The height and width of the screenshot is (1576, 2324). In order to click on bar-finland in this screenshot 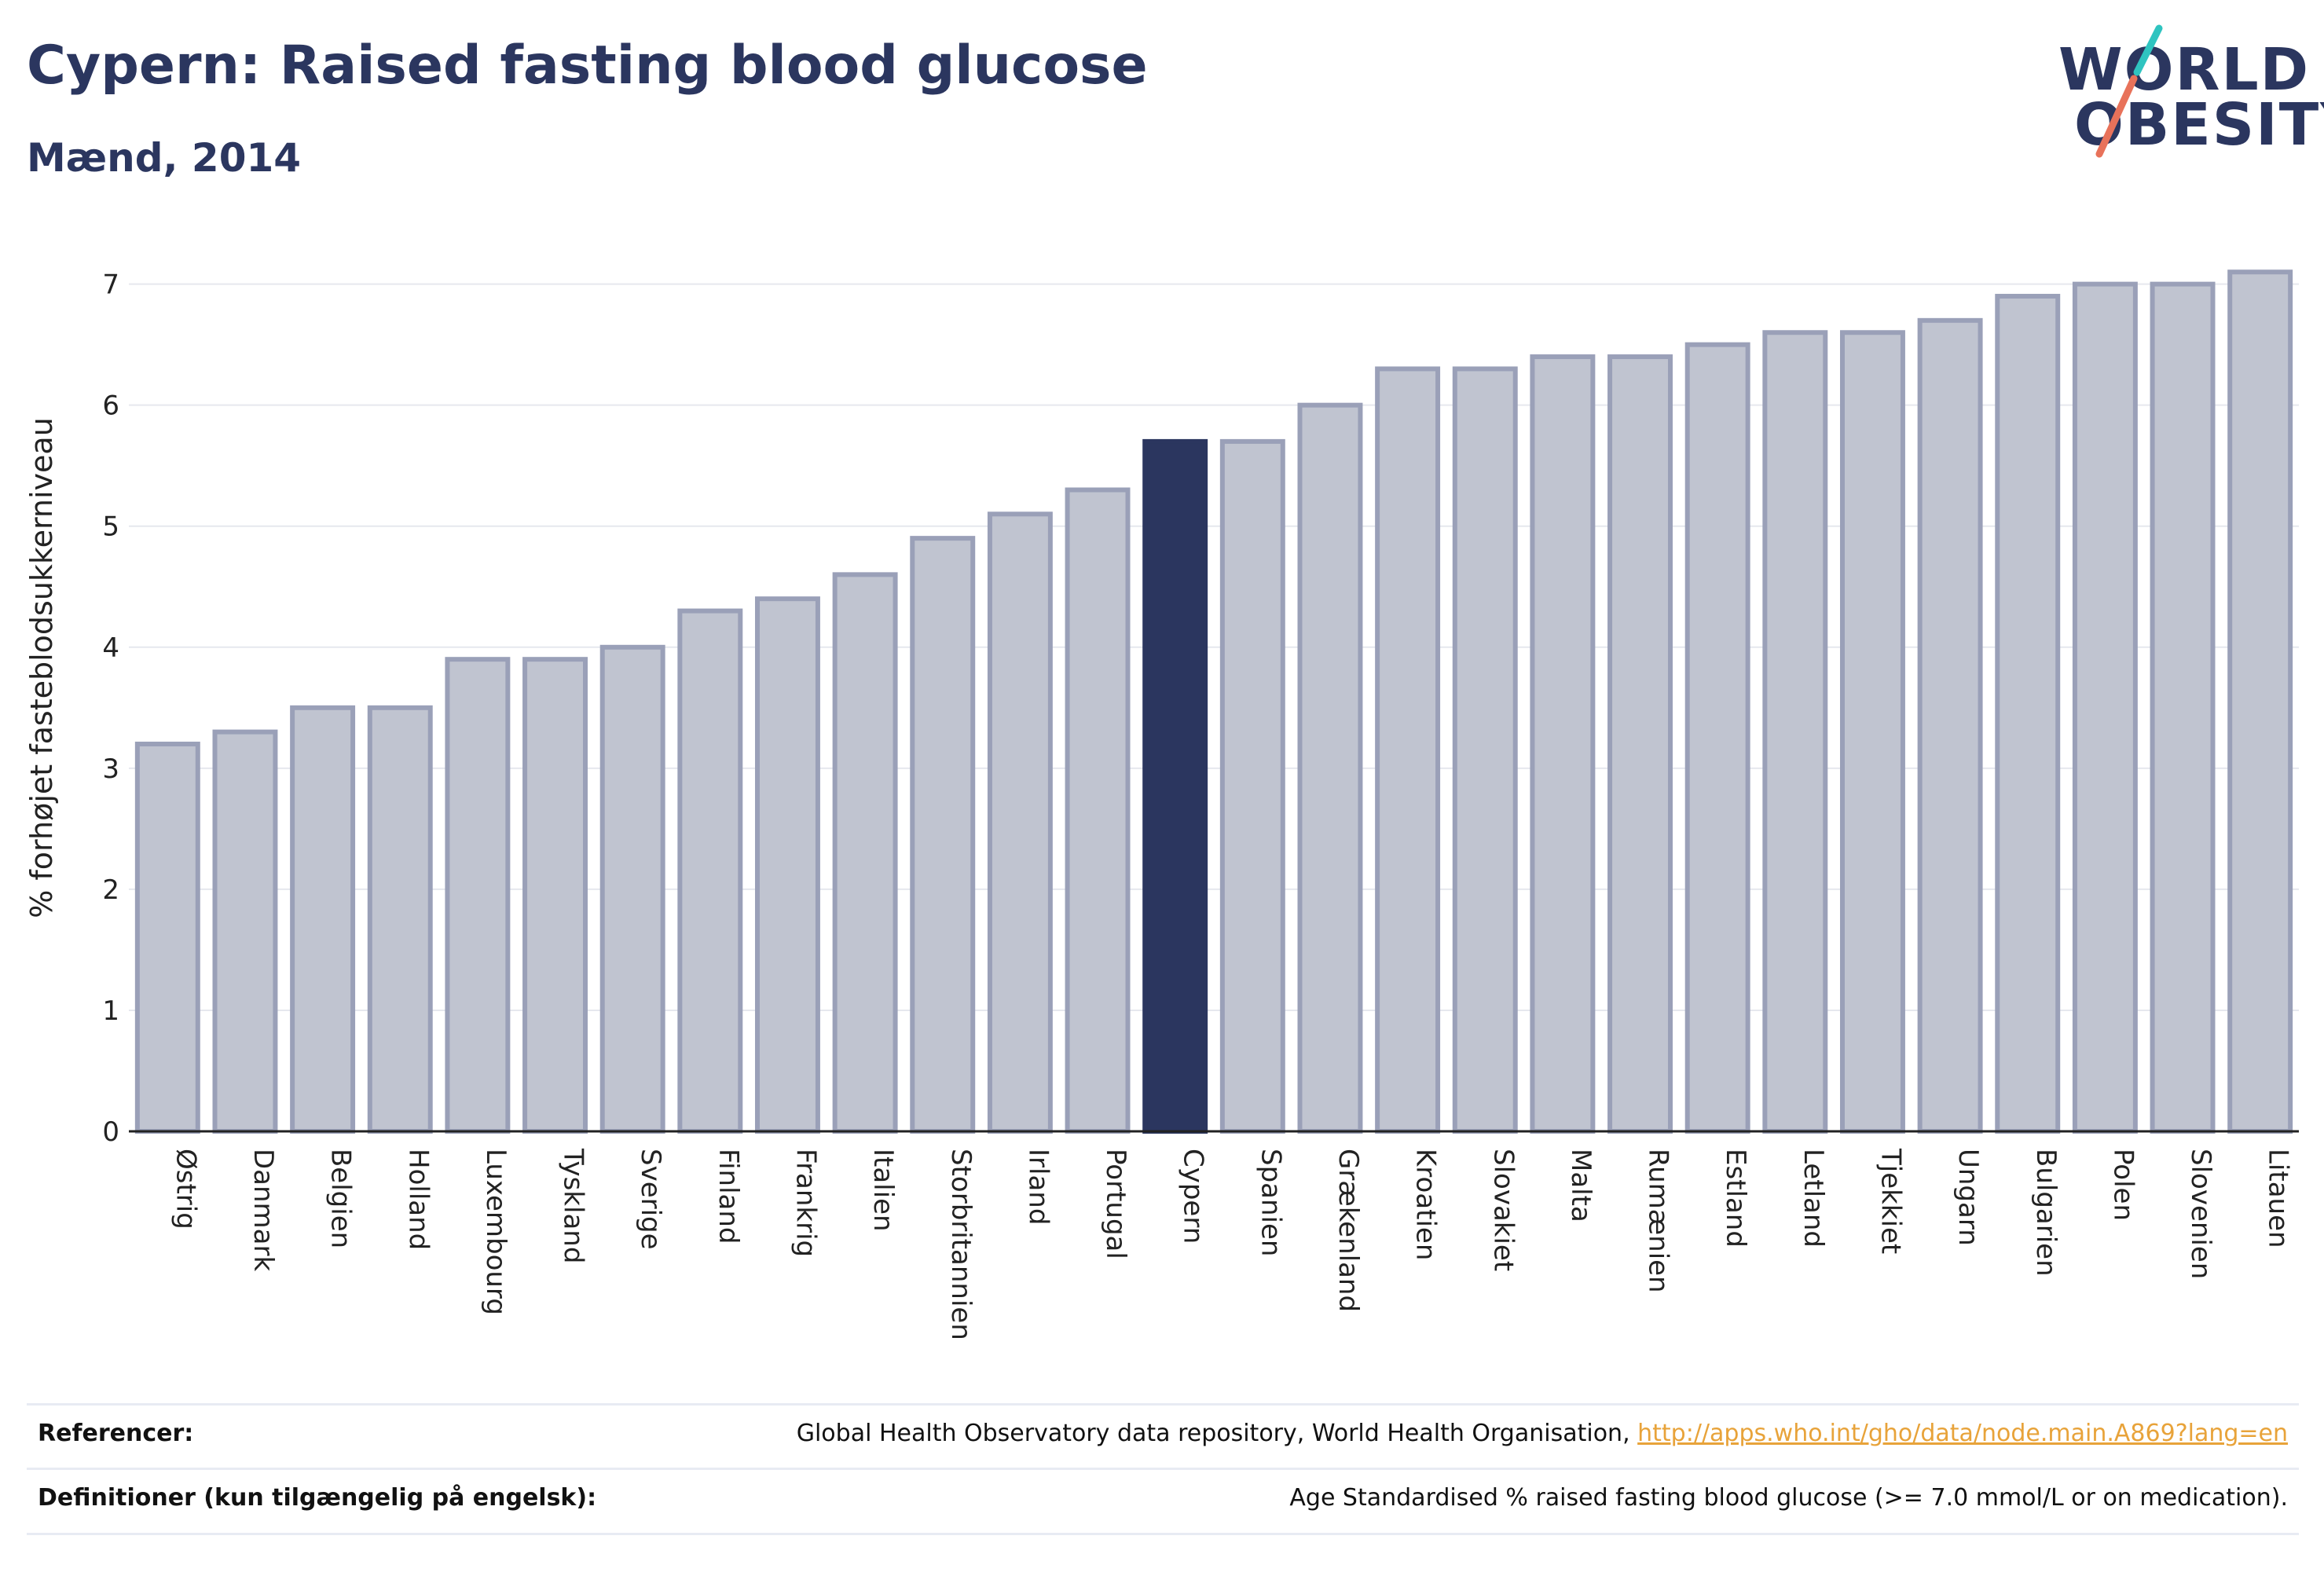, I will do `click(710, 871)`.